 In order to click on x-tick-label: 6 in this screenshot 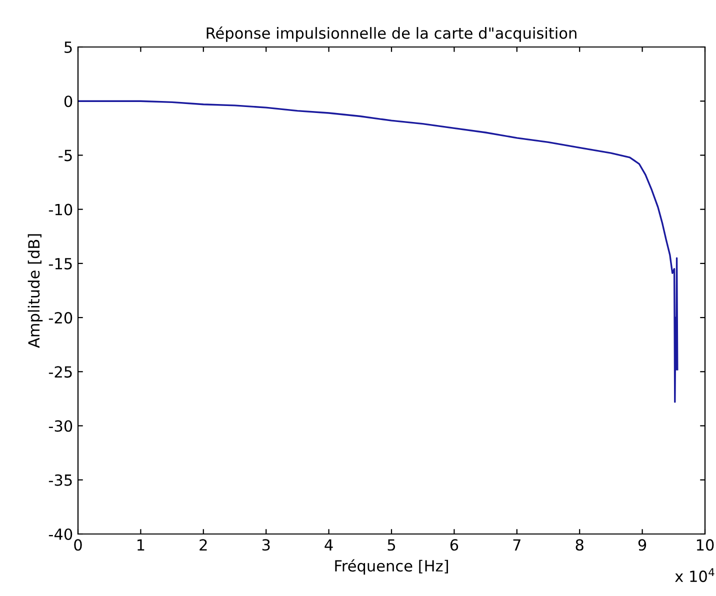, I will do `click(454, 545)`.